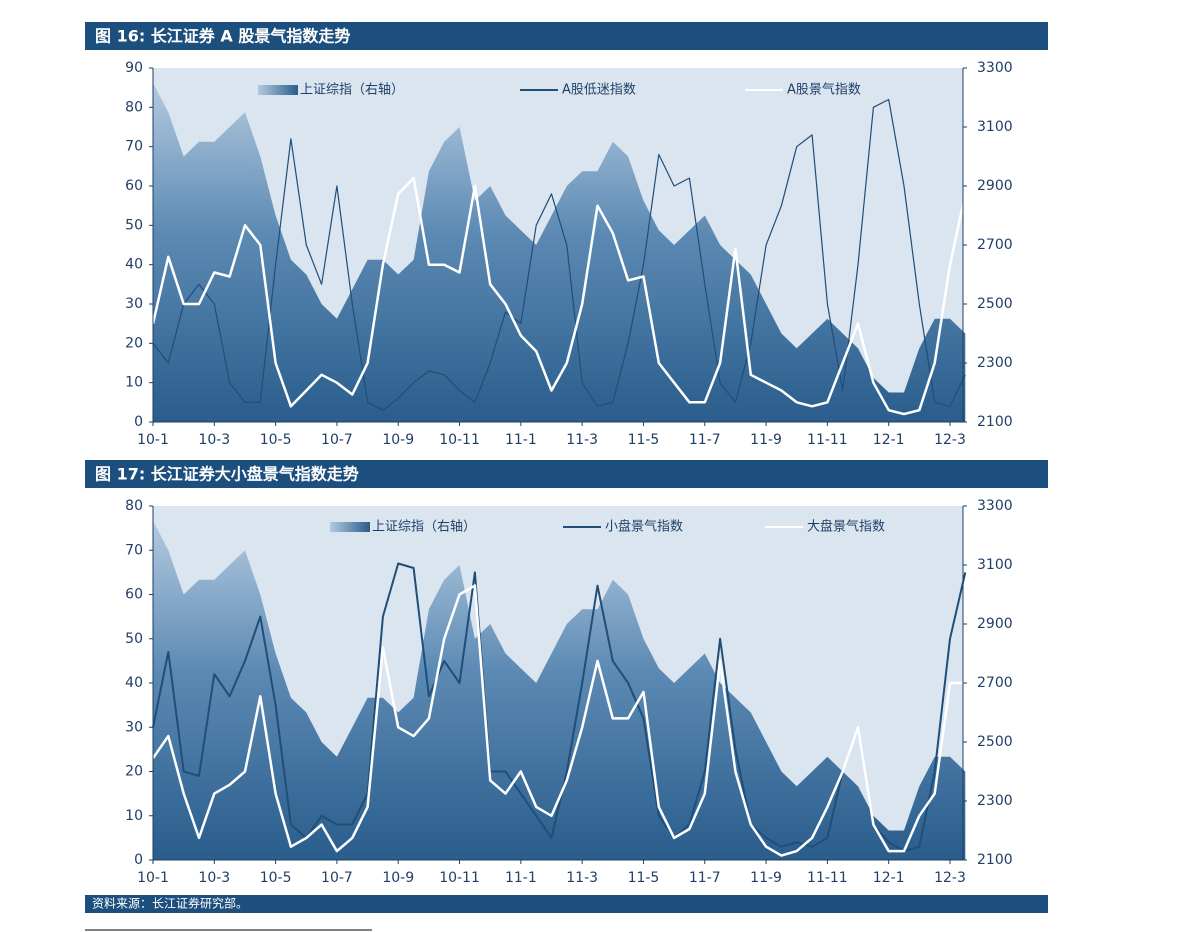  Describe the element at coordinates (644, 527) in the screenshot. I see `legend-label: 小盘景气指数` at that location.